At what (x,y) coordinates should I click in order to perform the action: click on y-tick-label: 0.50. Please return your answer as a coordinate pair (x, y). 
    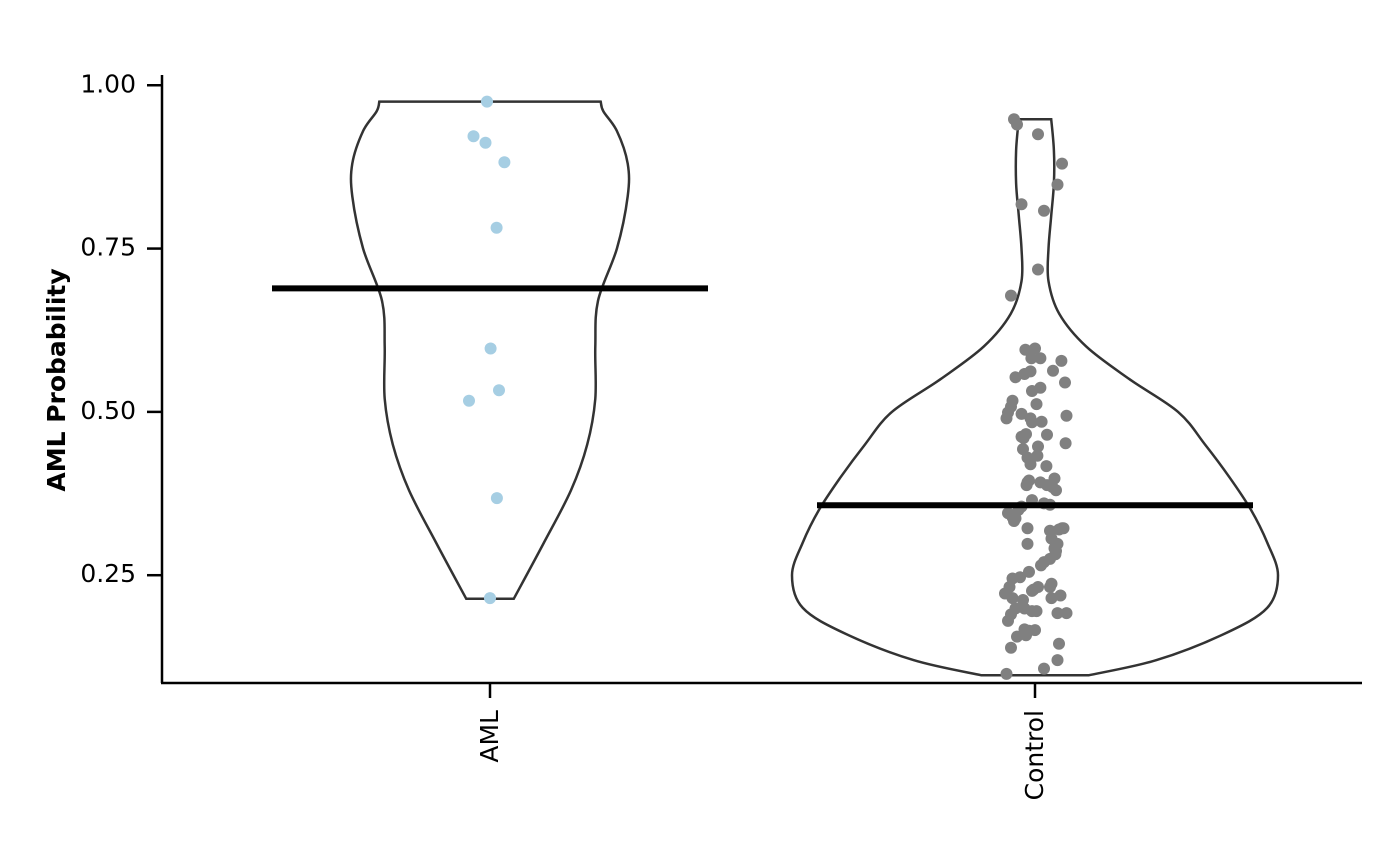
    Looking at the image, I should click on (108, 410).